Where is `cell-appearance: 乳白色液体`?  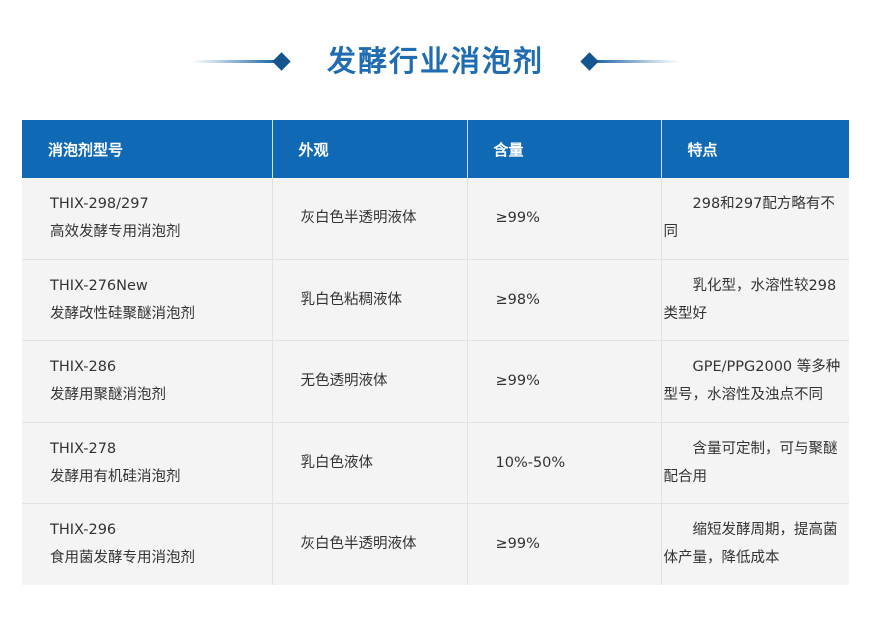 cell-appearance: 乳白色液体 is located at coordinates (370, 462).